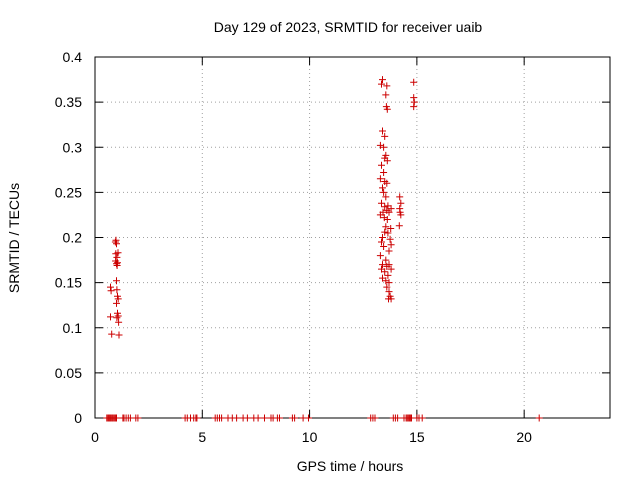 The height and width of the screenshot is (480, 640). Describe the element at coordinates (202, 437) in the screenshot. I see `x-tick-label: 5` at that location.